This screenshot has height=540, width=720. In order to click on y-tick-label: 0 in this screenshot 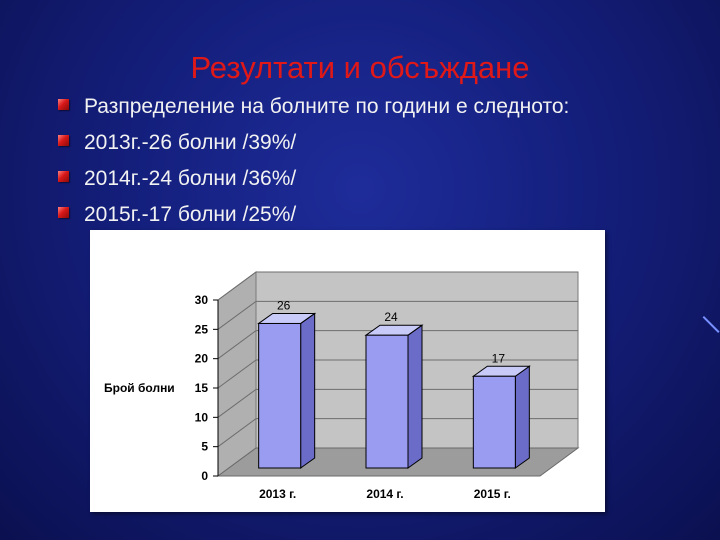, I will do `click(204, 476)`.